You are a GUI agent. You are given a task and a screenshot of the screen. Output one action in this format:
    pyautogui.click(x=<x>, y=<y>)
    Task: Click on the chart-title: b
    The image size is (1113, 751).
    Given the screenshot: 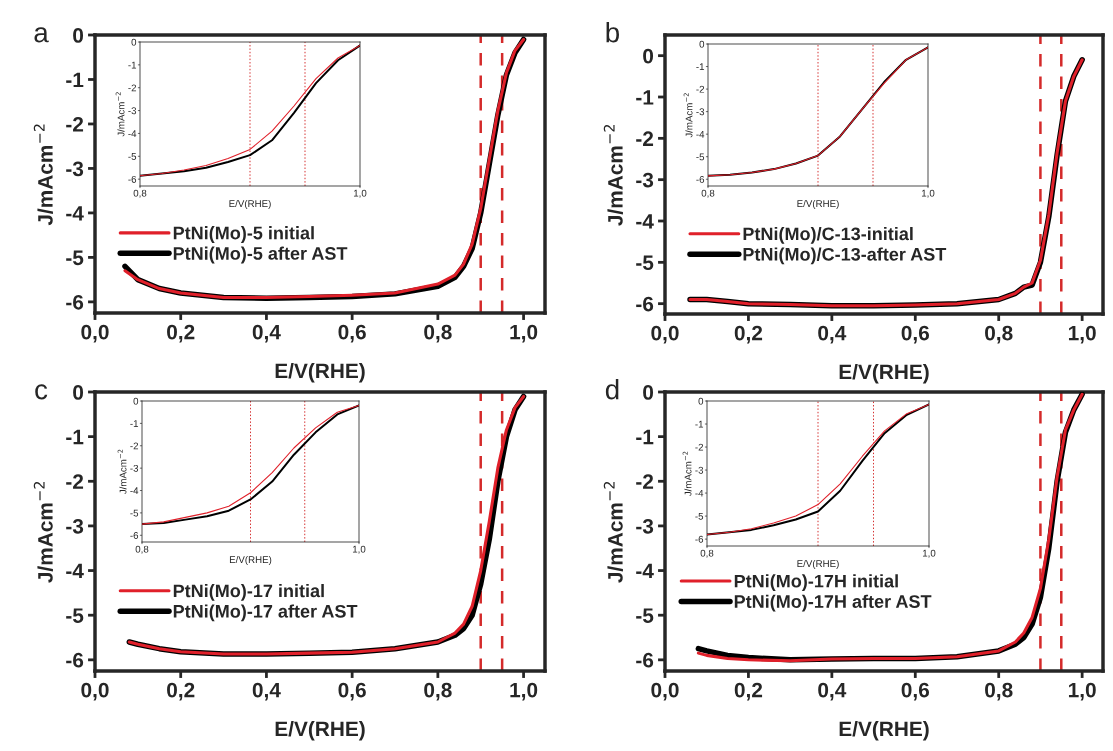 What is the action you would take?
    pyautogui.click(x=612, y=32)
    